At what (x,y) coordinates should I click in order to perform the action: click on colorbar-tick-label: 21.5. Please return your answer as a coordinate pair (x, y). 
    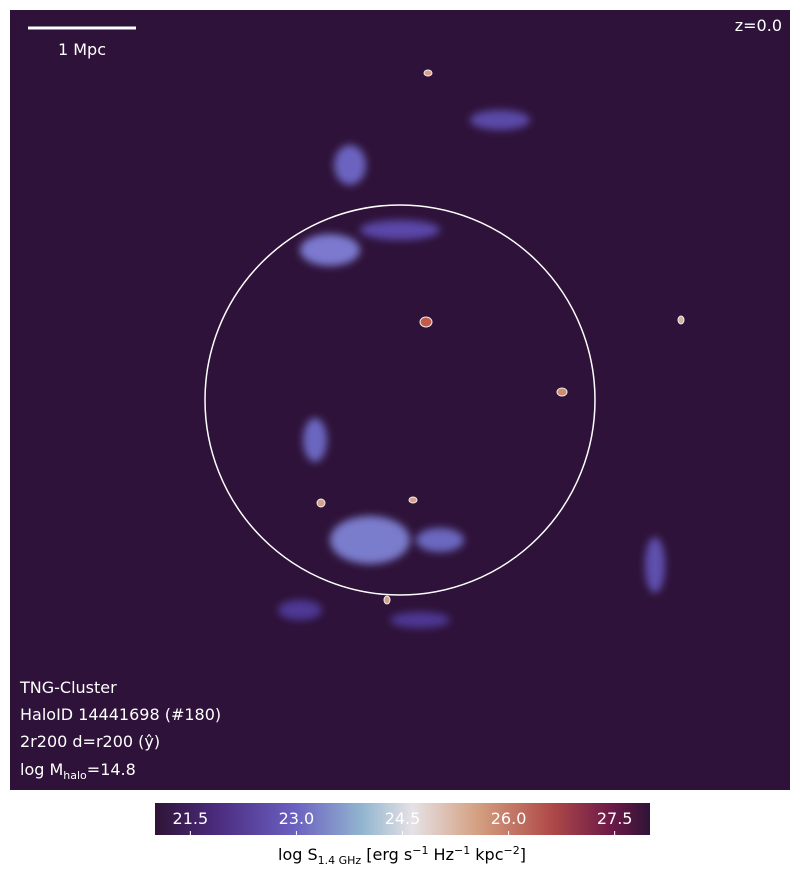
    Looking at the image, I should click on (191, 818).